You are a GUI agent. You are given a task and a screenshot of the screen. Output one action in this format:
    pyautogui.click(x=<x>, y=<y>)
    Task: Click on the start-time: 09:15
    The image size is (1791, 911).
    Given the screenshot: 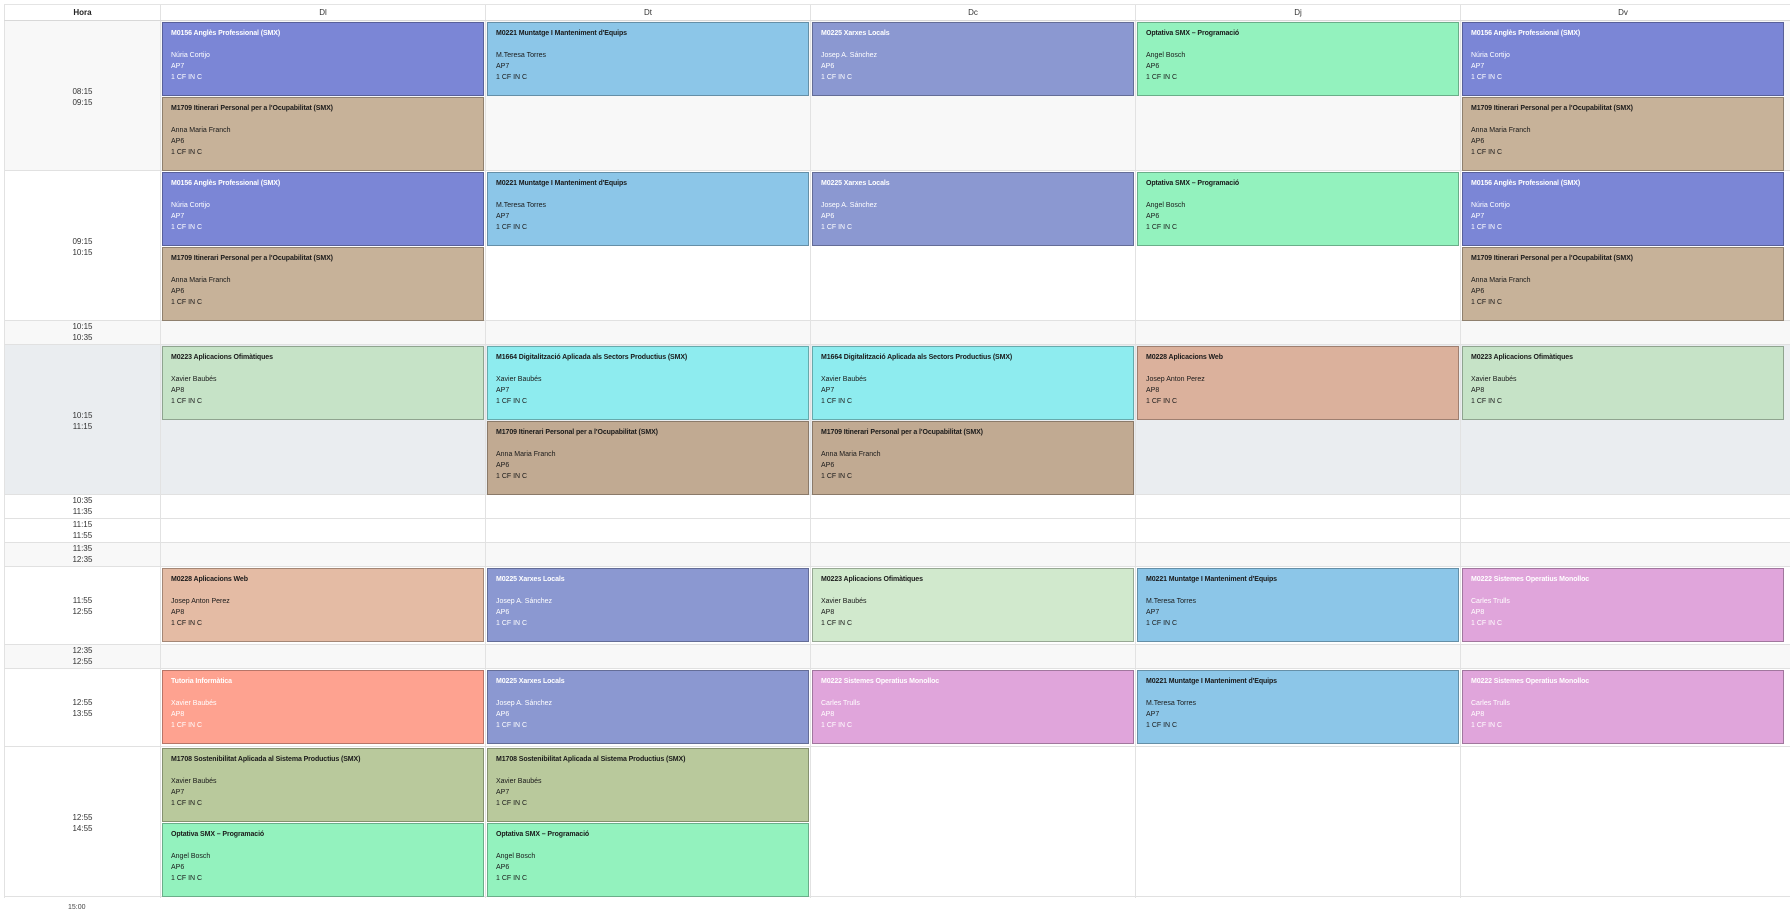 What is the action you would take?
    pyautogui.click(x=82, y=241)
    